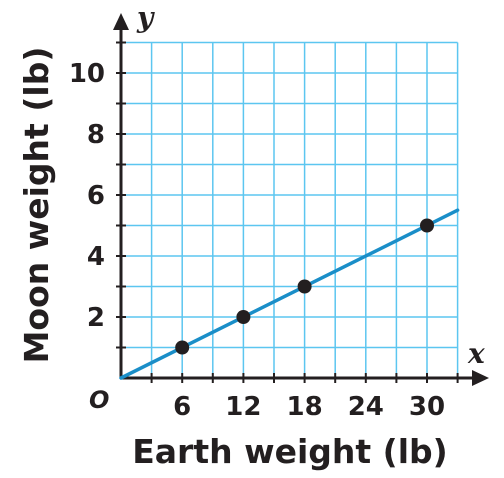 This screenshot has height=478, width=504. What do you see at coordinates (96, 135) in the screenshot?
I see `y-tick-label: 8` at bounding box center [96, 135].